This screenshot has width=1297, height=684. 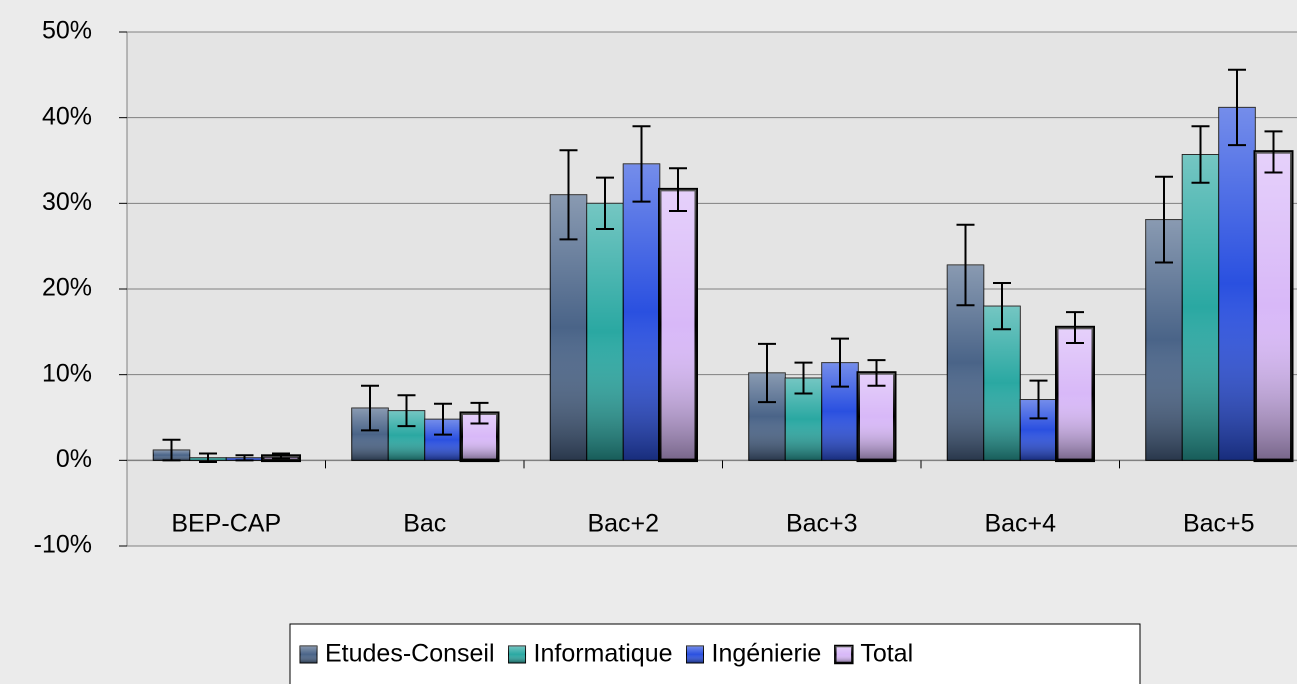 I want to click on x-tick-label: Bac, so click(x=424, y=524).